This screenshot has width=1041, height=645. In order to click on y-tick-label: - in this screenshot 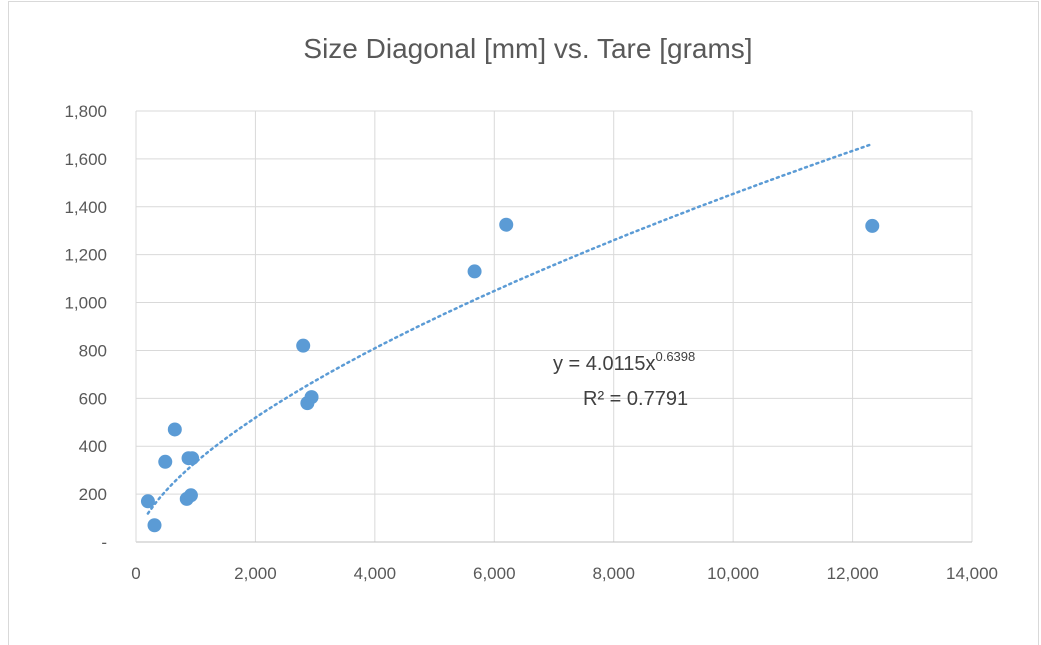, I will do `click(104, 542)`.